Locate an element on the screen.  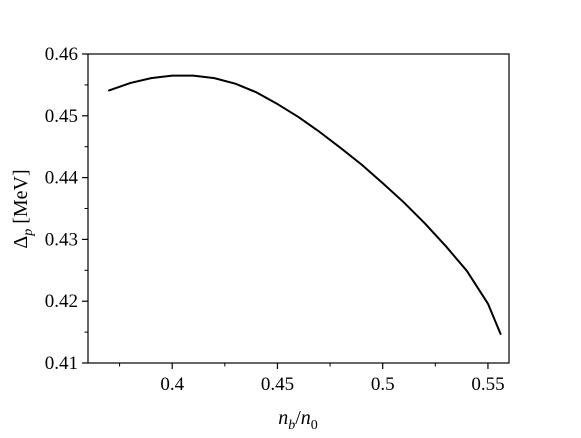
y-tick-label: 0.43 is located at coordinates (61, 239).